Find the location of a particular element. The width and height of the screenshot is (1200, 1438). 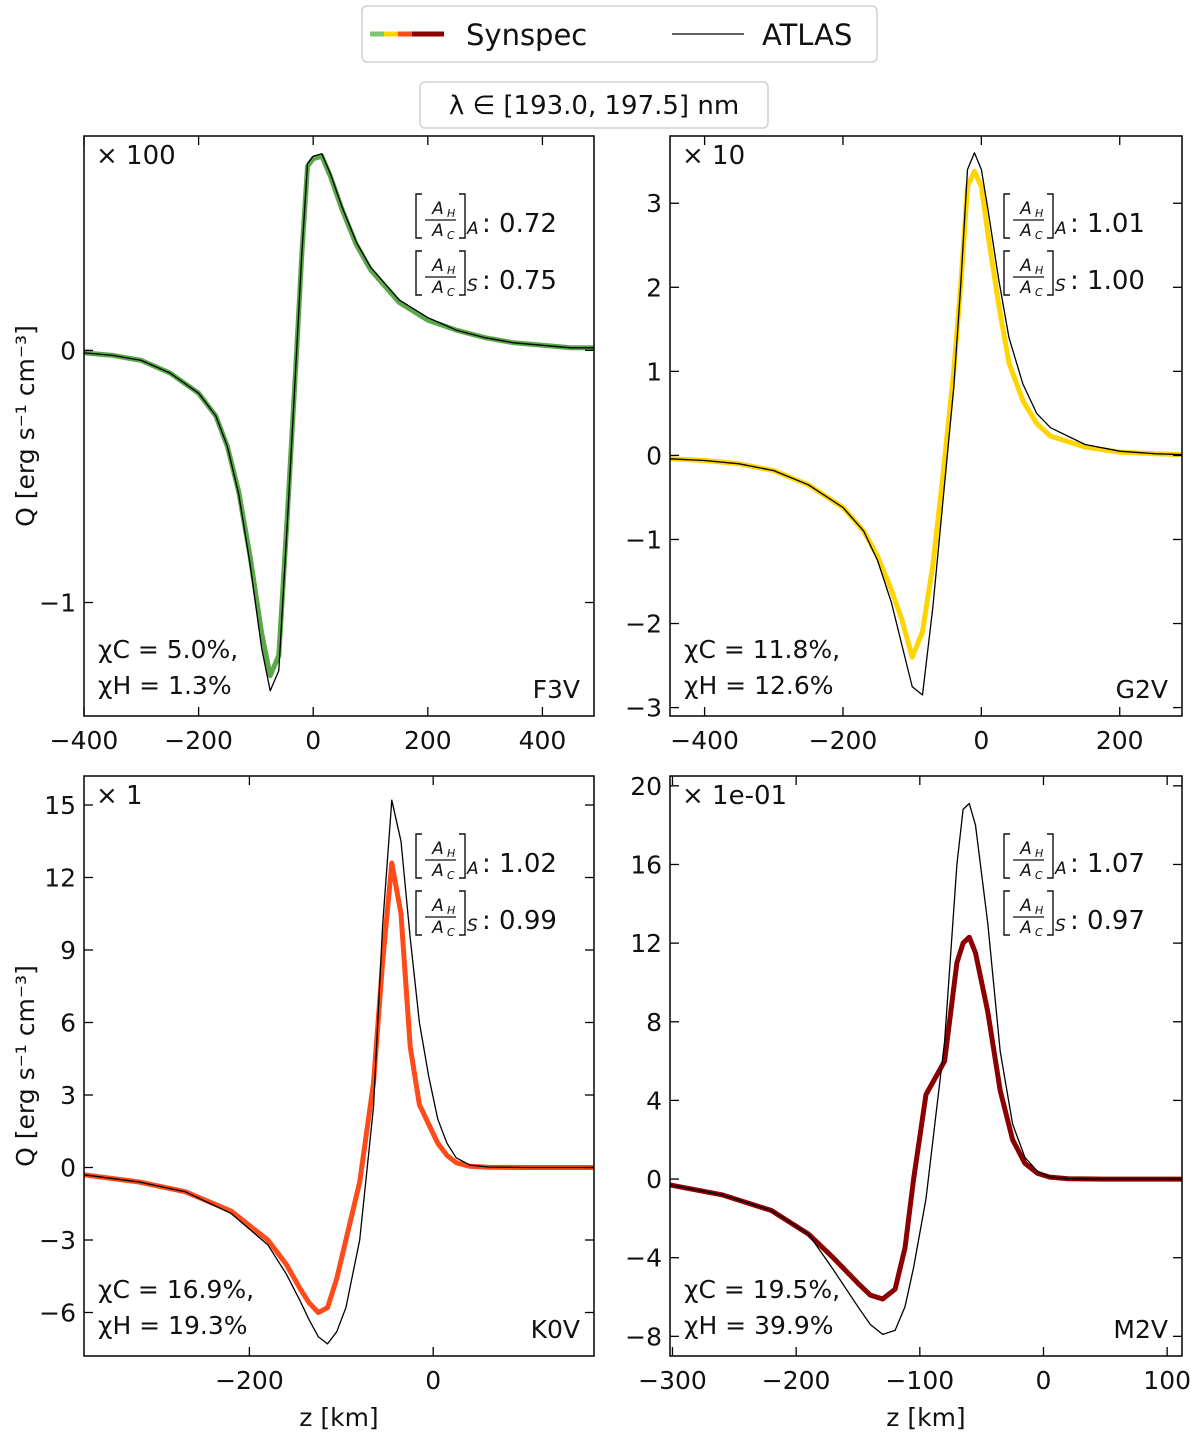

scale-label: × 10 is located at coordinates (713, 156).